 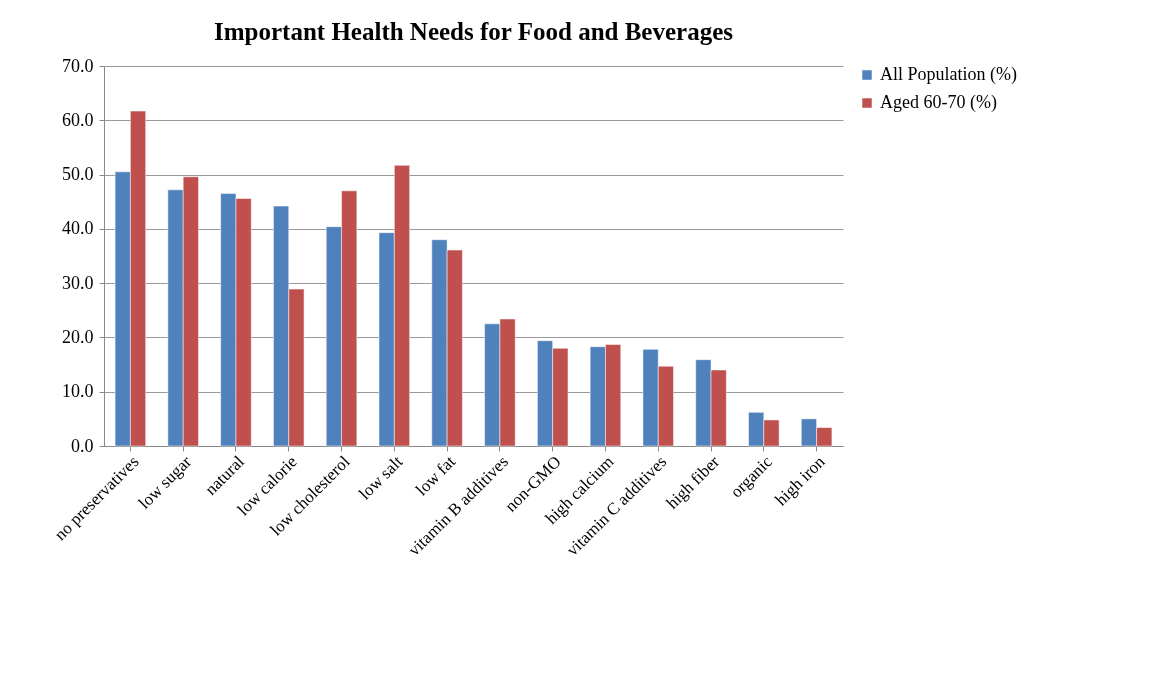 What do you see at coordinates (78, 119) in the screenshot?
I see `y-tick-label: 60.0` at bounding box center [78, 119].